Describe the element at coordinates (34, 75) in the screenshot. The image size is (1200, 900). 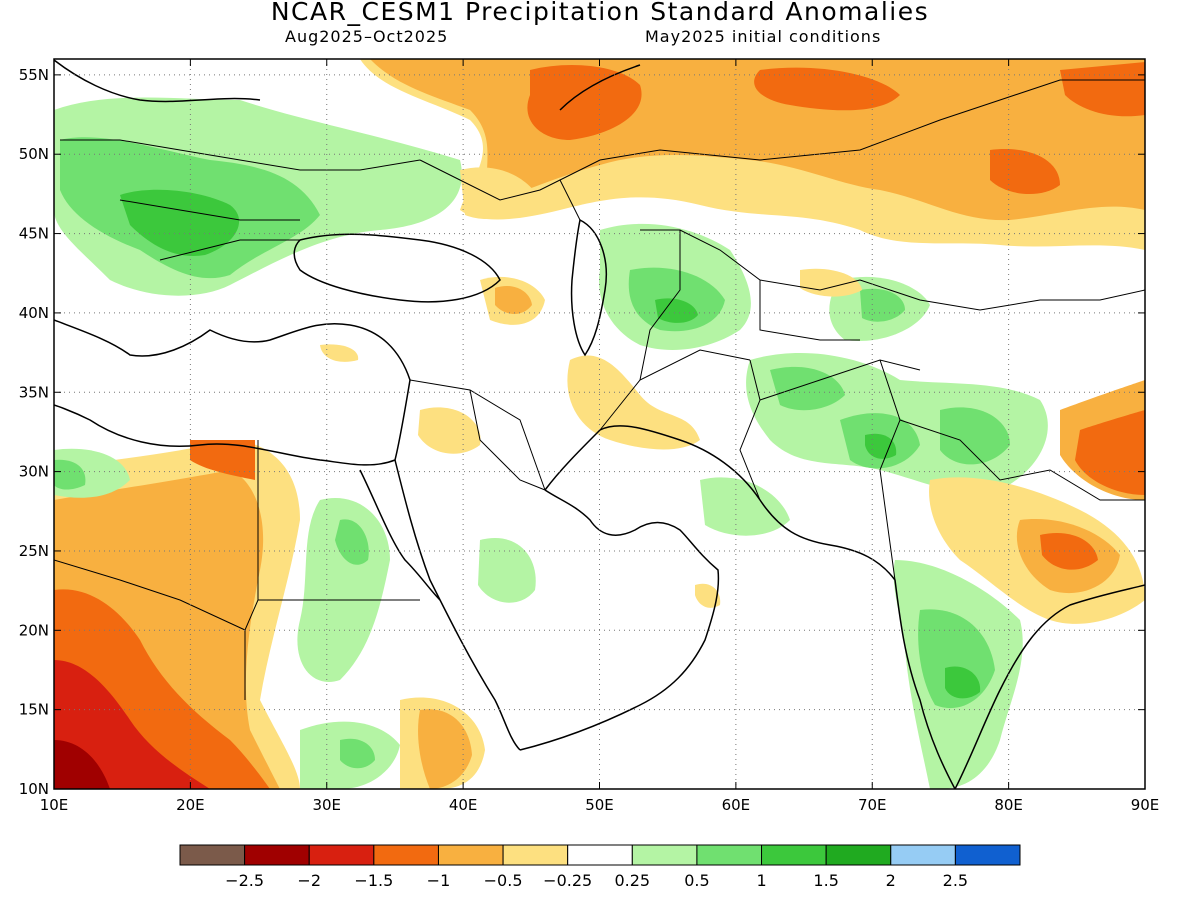
I see `lat-tick-label: 55N` at that location.